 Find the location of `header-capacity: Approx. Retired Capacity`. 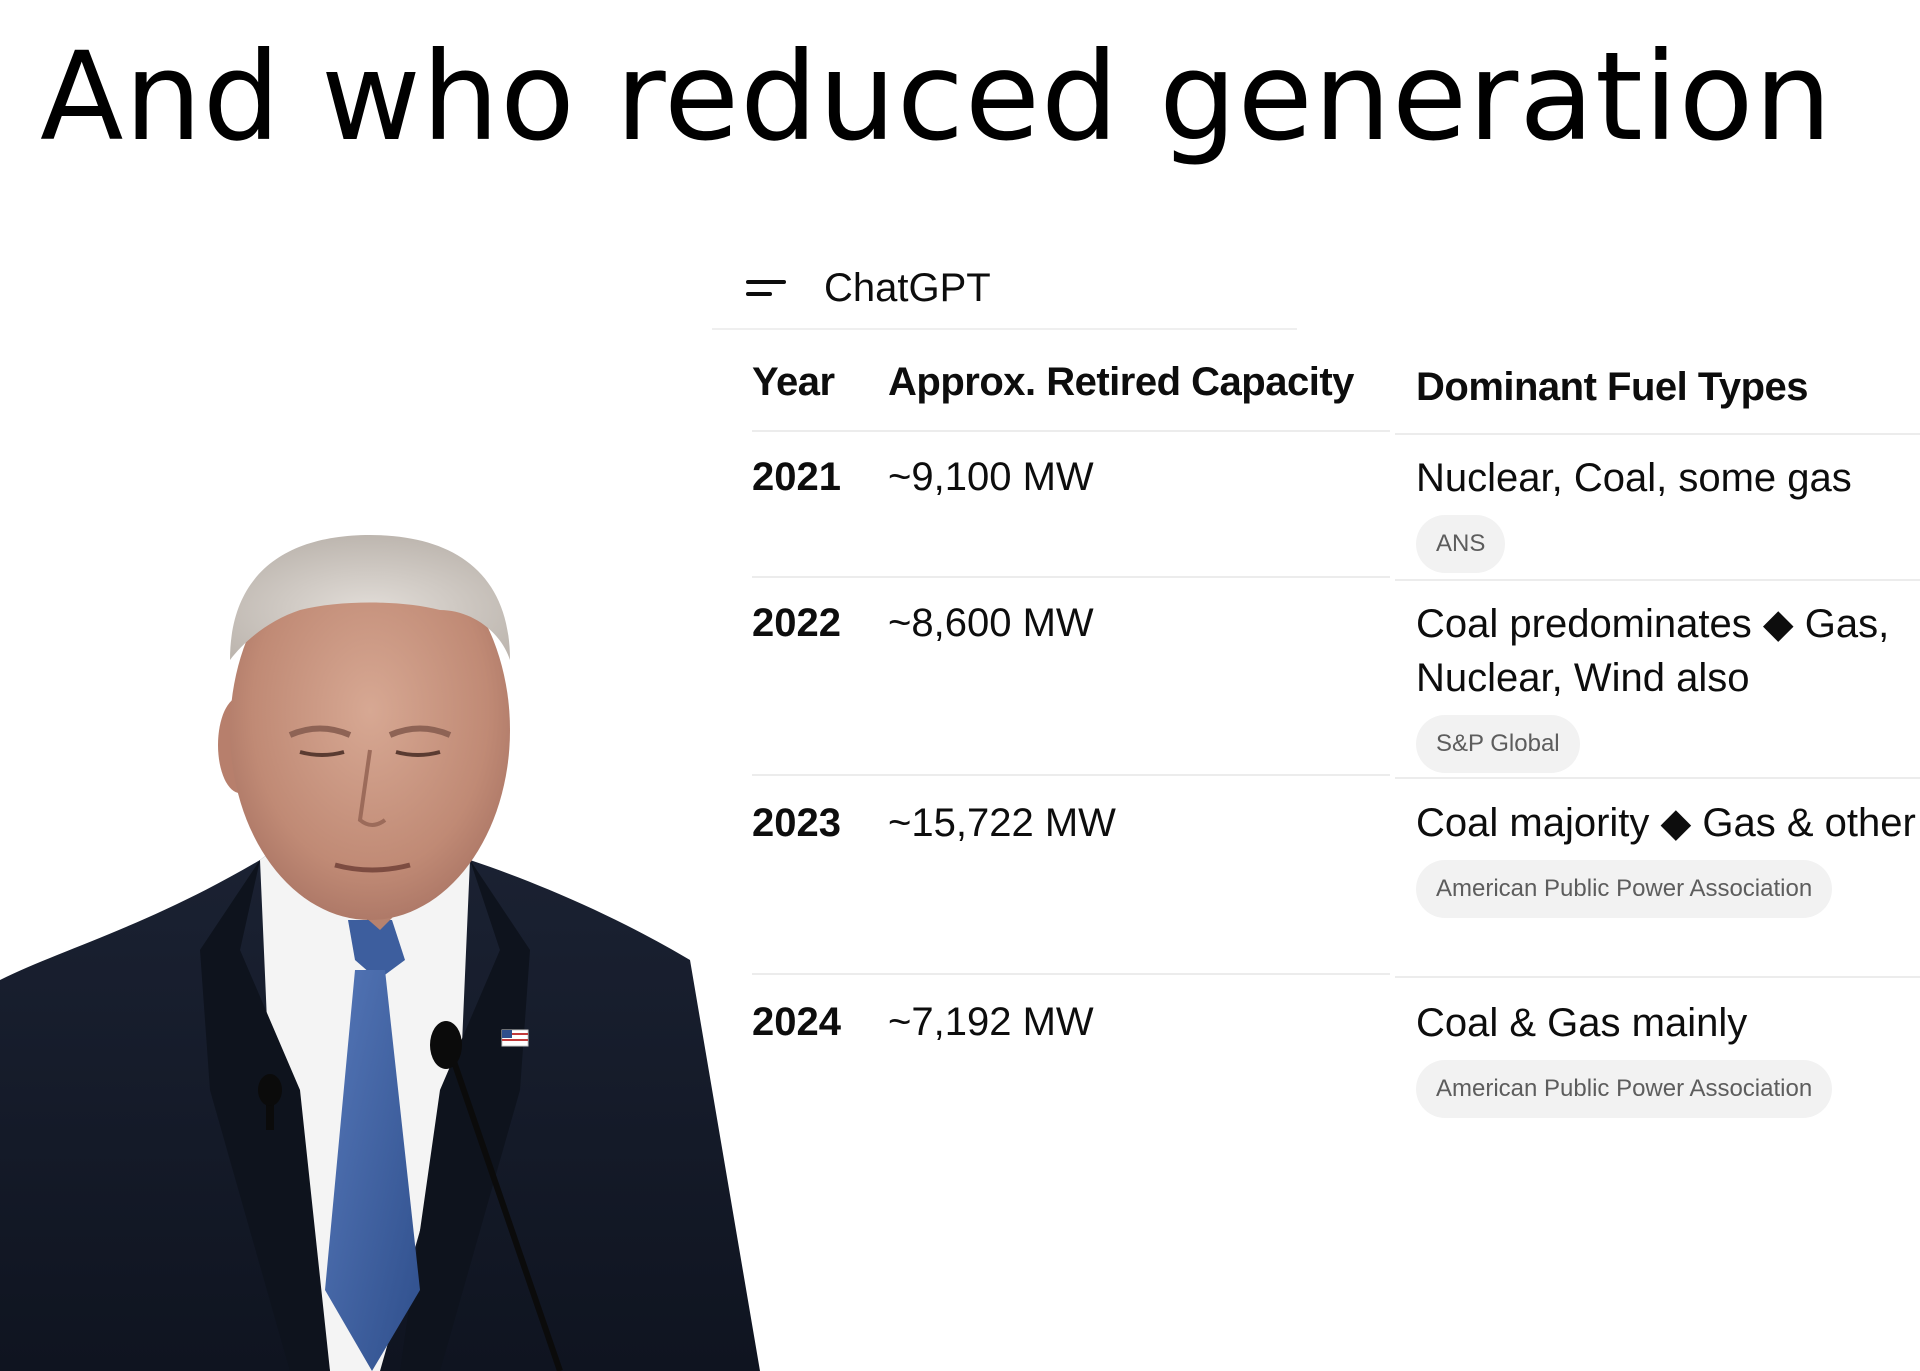

header-capacity: Approx. Retired Capacity is located at coordinates (1121, 382).